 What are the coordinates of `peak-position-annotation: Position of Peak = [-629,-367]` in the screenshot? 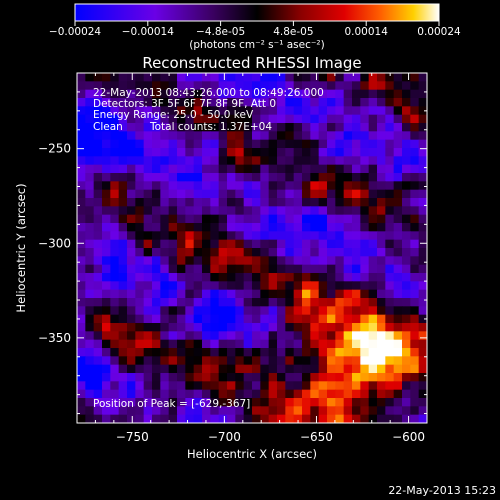 It's located at (171, 404).